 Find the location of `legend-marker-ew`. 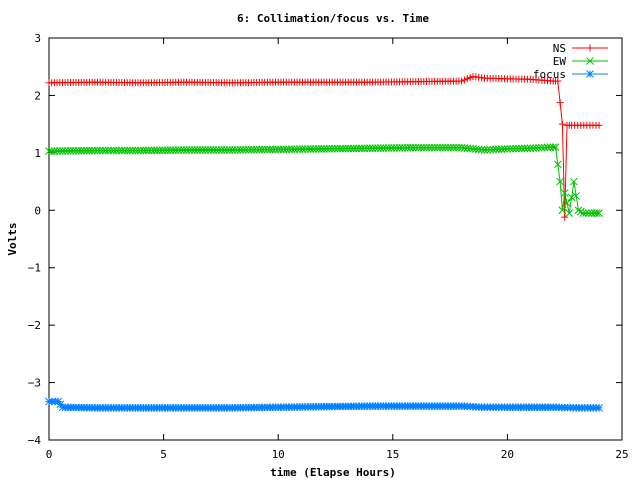

legend-marker-ew is located at coordinates (590, 61).